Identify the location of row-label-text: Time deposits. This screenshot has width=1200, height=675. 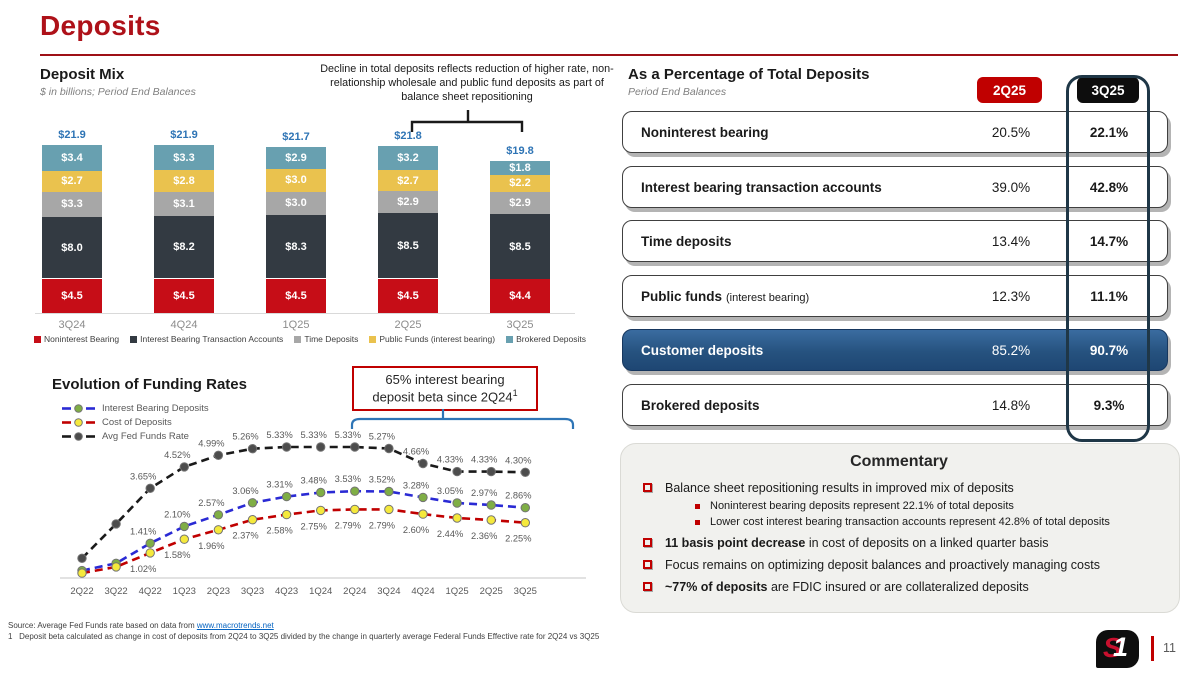
(686, 241).